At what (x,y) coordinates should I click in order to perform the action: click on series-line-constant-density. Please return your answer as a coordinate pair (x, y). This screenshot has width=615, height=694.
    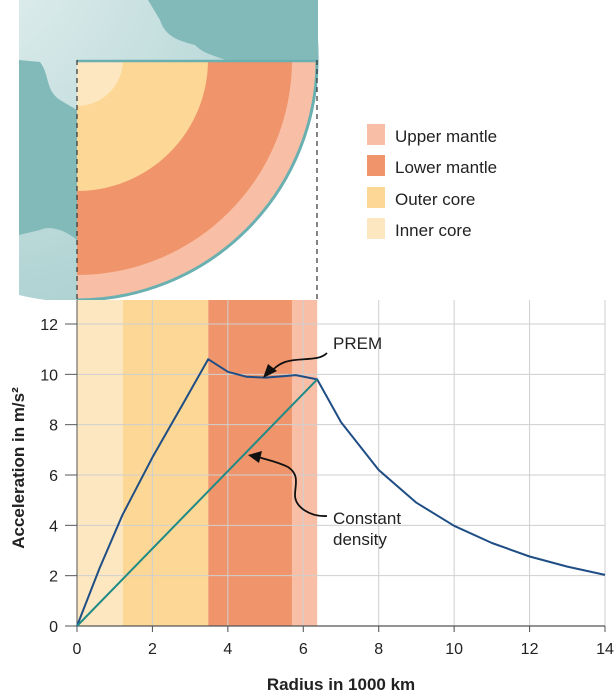
    Looking at the image, I should click on (197, 502).